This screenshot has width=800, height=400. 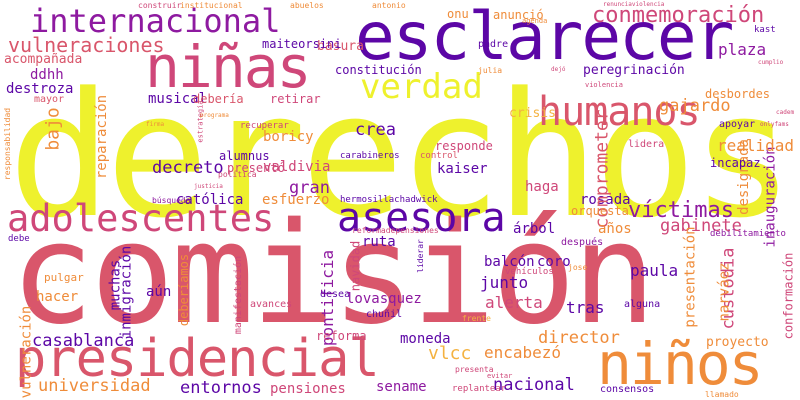 What do you see at coordinates (200, 121) in the screenshot?
I see `word-estrategia: estrategia` at bounding box center [200, 121].